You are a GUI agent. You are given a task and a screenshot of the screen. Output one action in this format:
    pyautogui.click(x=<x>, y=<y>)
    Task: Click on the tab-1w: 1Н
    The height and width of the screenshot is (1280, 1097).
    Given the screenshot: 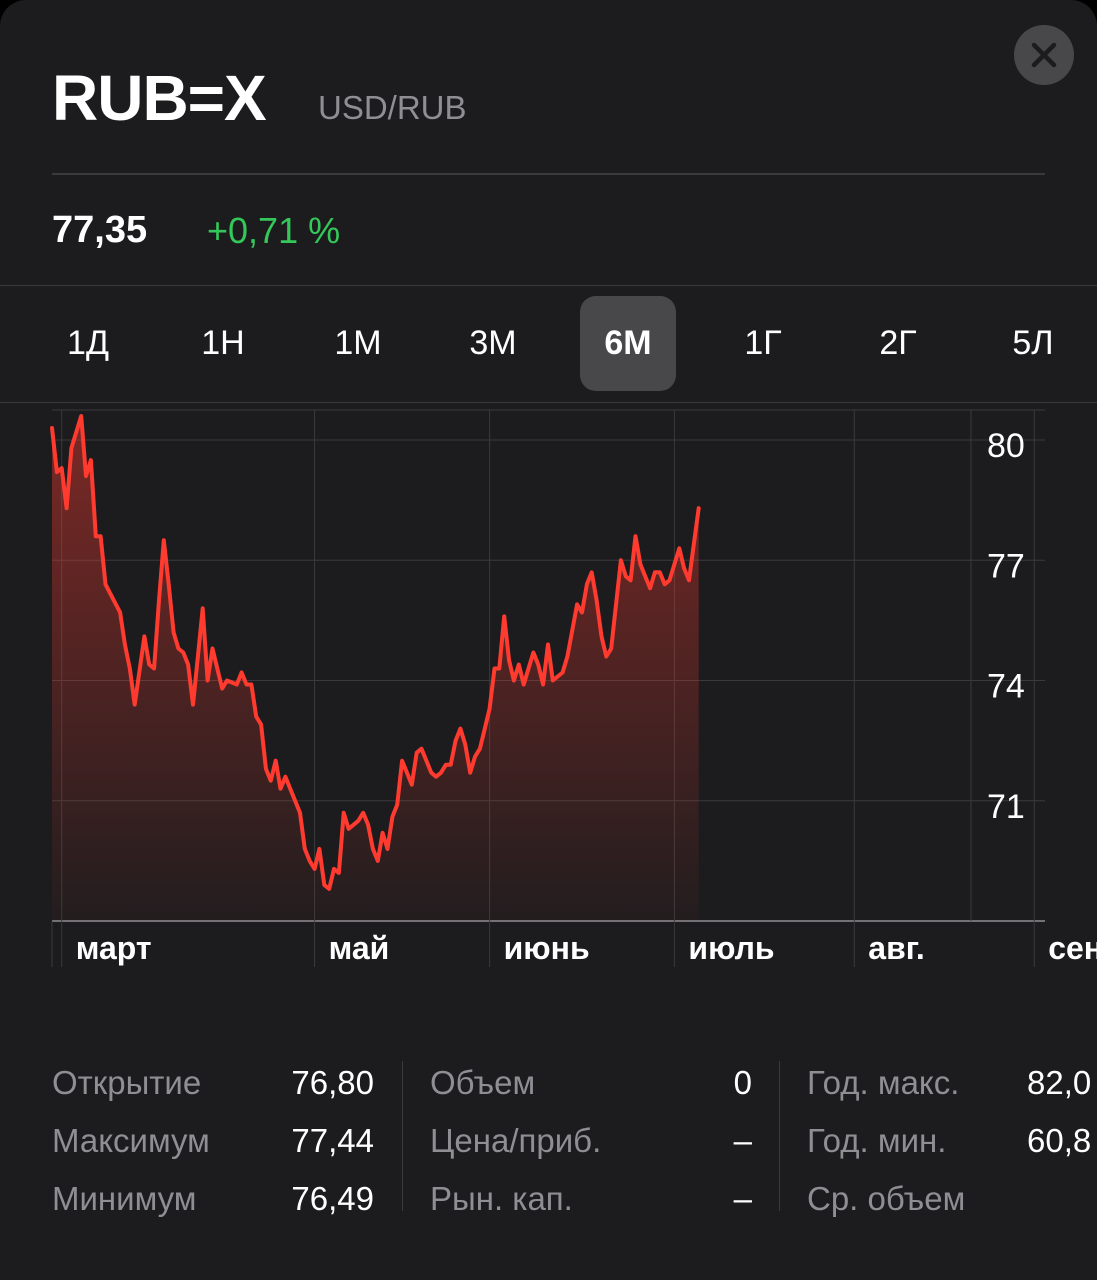 What is the action you would take?
    pyautogui.click(x=223, y=343)
    